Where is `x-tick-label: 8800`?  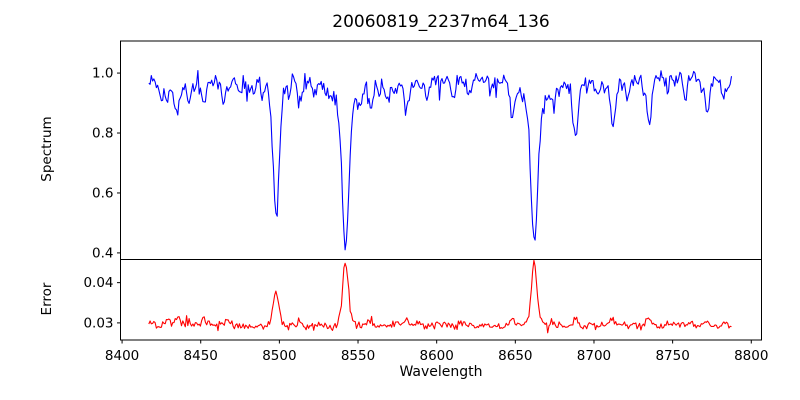
x-tick-label: 8800 is located at coordinates (751, 356).